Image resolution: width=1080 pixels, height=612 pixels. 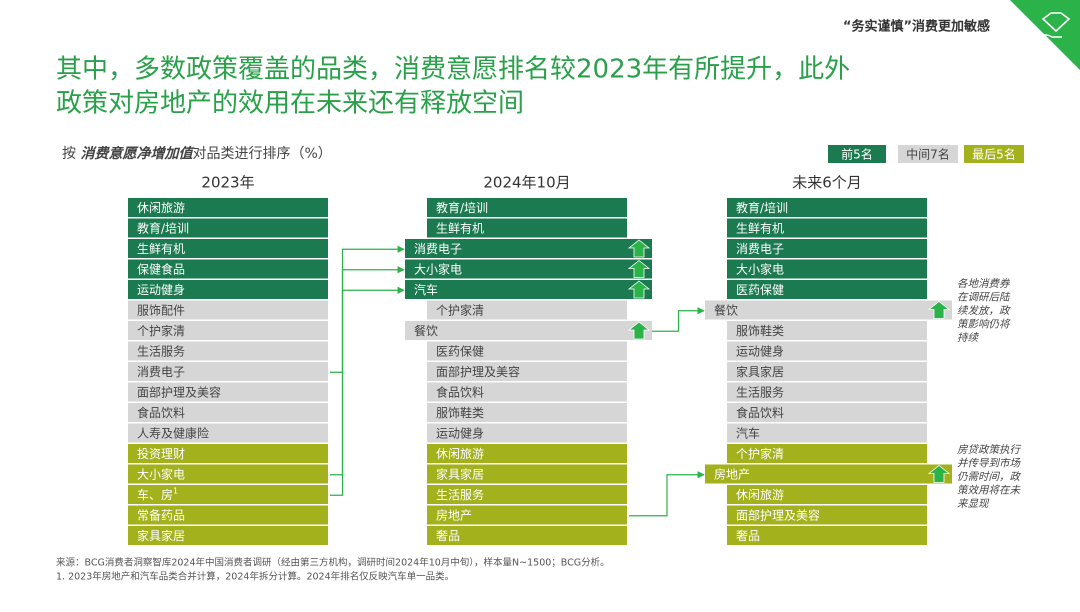 I want to click on category-label: 教育/培训, so click(x=462, y=207).